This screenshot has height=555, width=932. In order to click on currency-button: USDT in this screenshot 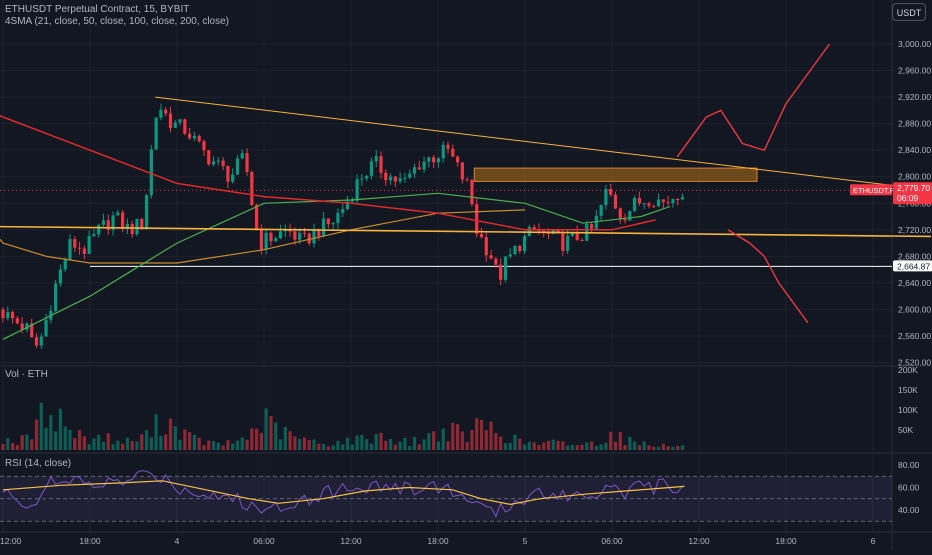, I will do `click(909, 12)`.